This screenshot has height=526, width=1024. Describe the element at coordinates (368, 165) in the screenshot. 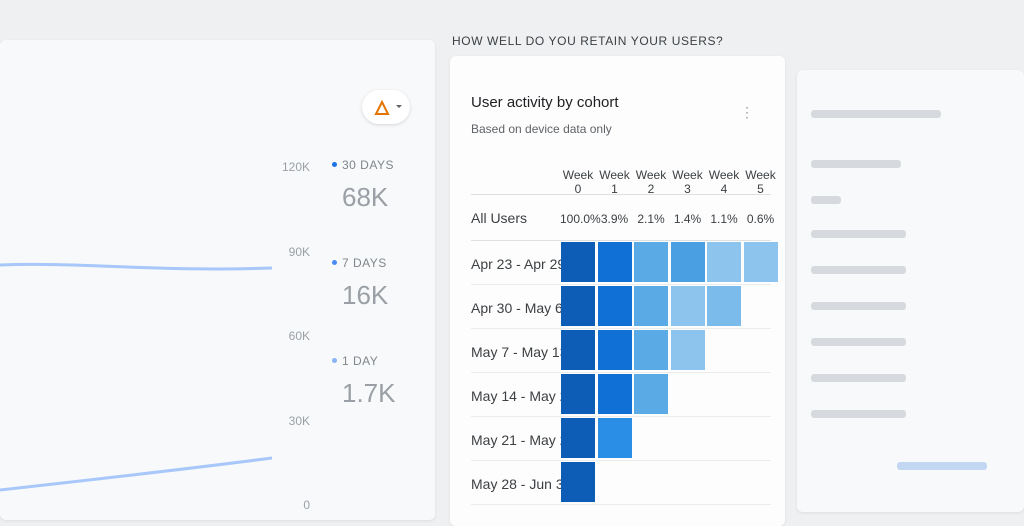

I see `stat-label: 30 DAYS` at that location.